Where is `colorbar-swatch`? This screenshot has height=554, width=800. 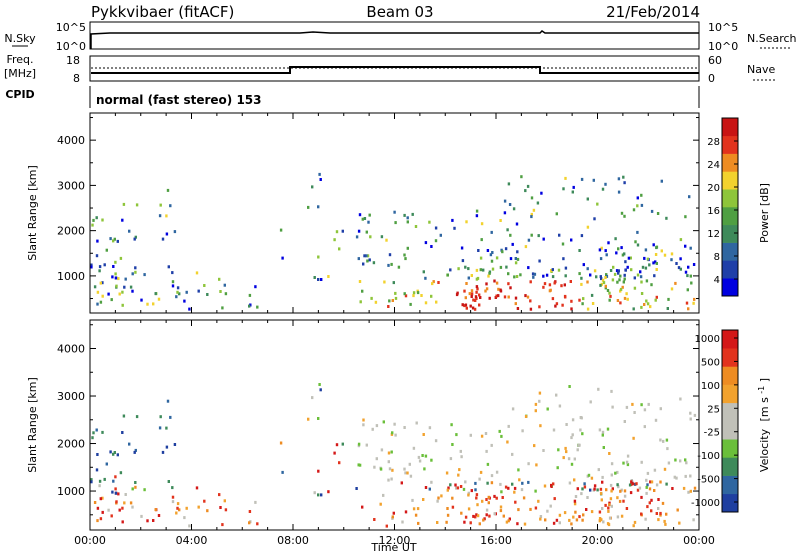
colorbar-swatch is located at coordinates (730, 430).